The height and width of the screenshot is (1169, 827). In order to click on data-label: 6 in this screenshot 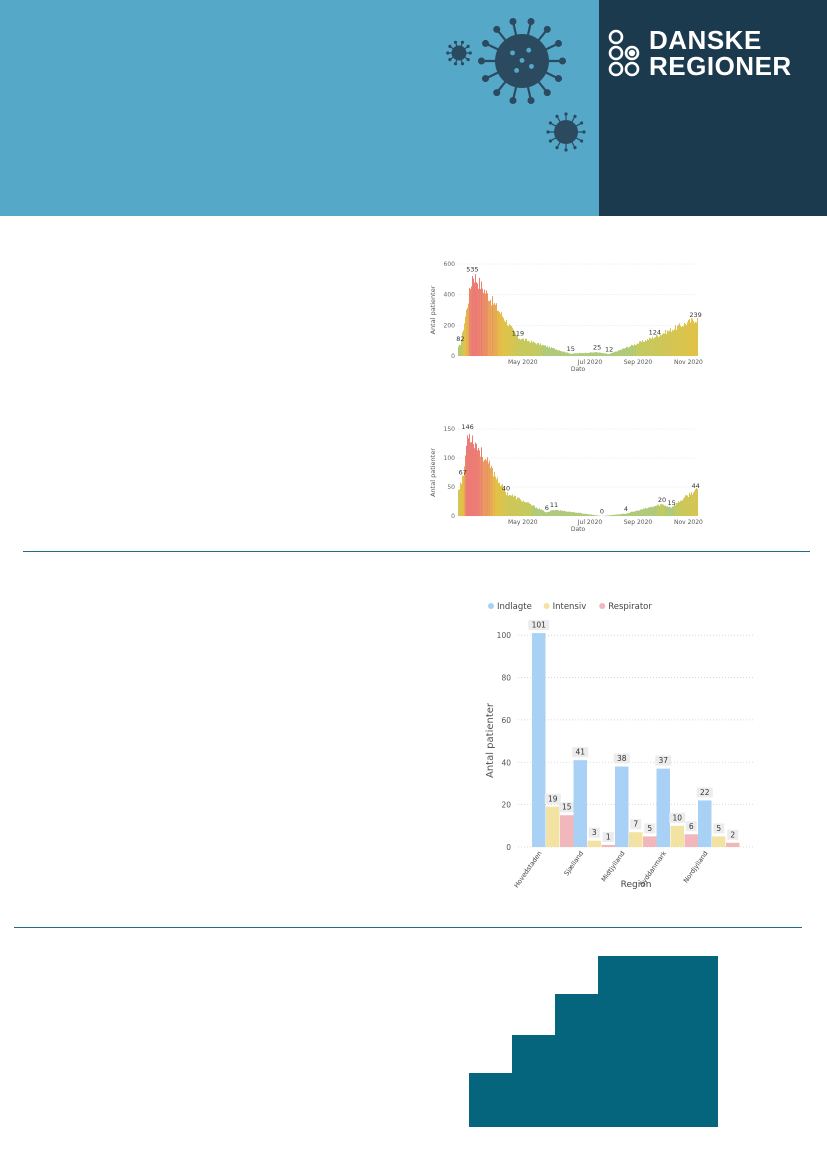, I will do `click(691, 826)`.